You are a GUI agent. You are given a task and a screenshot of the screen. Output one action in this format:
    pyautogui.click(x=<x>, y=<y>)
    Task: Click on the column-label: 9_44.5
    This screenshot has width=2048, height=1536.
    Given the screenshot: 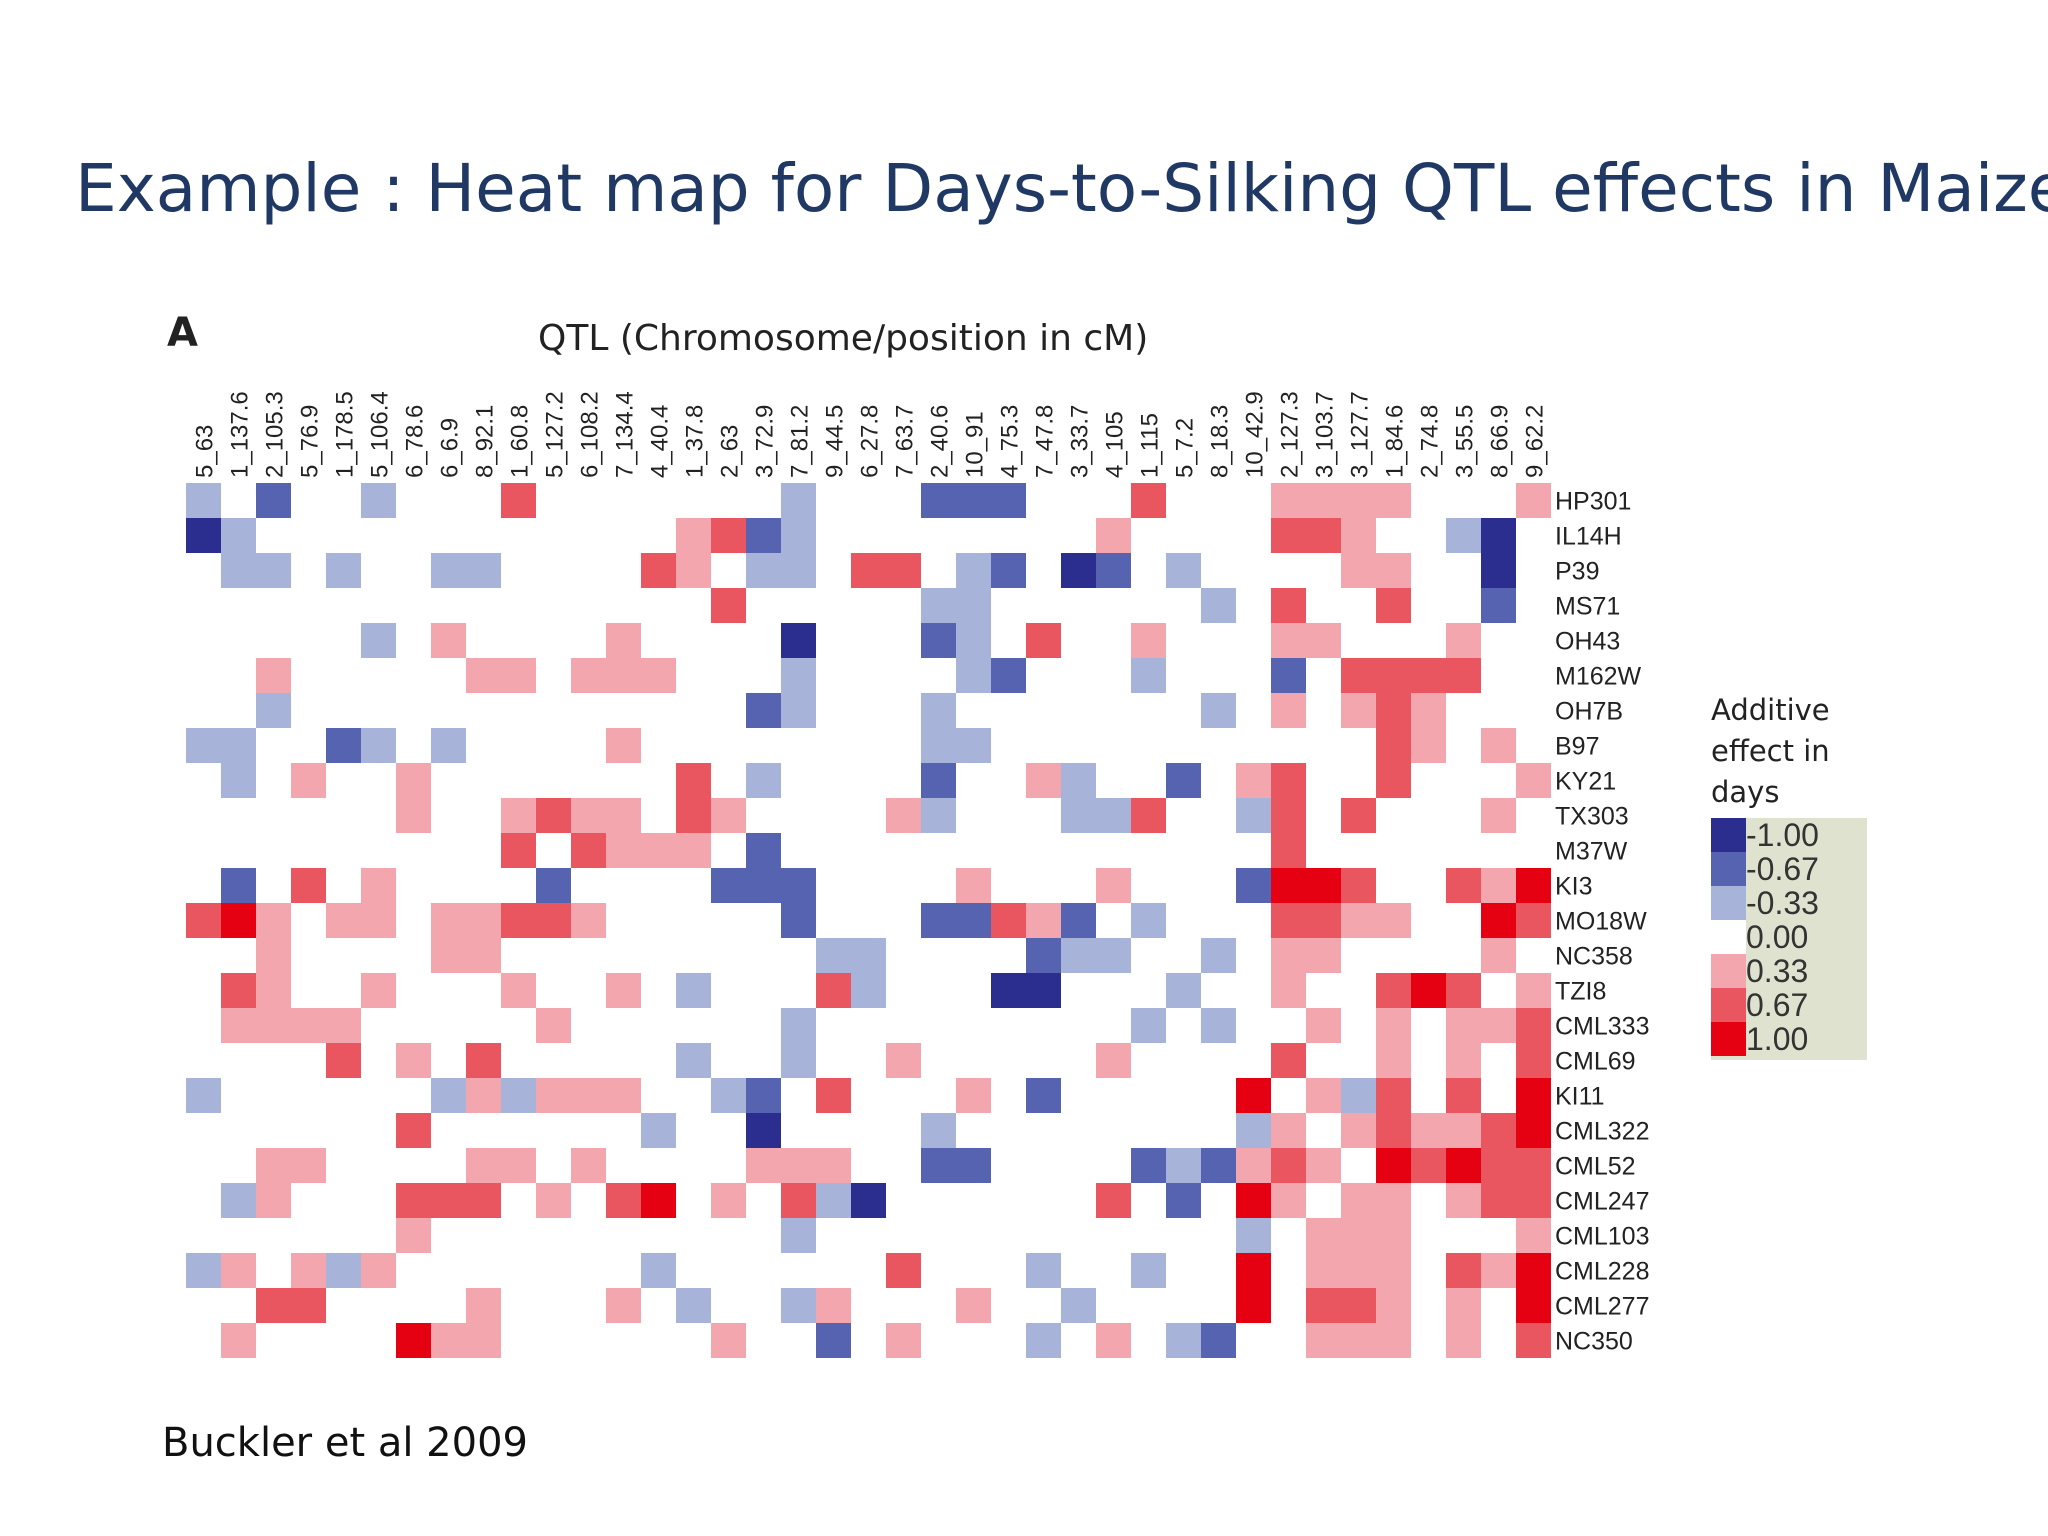 What is the action you would take?
    pyautogui.click(x=835, y=441)
    